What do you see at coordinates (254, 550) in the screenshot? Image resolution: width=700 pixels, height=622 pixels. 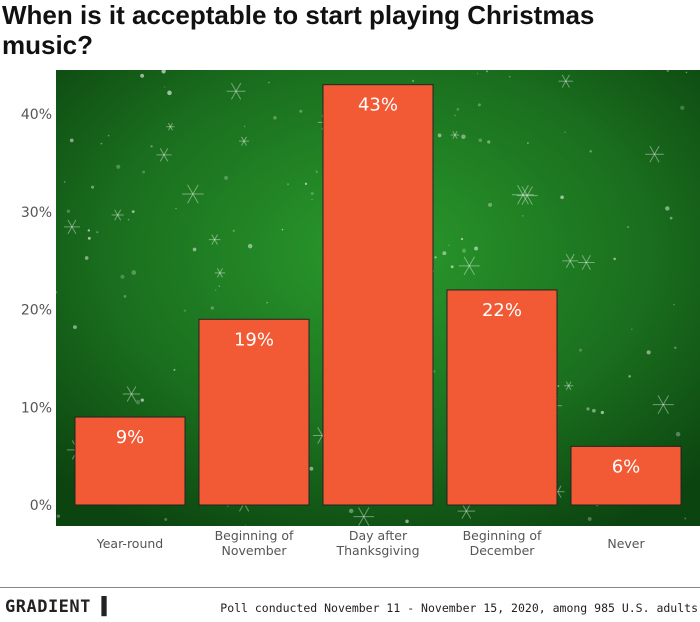 I see `x-tick-label: November` at bounding box center [254, 550].